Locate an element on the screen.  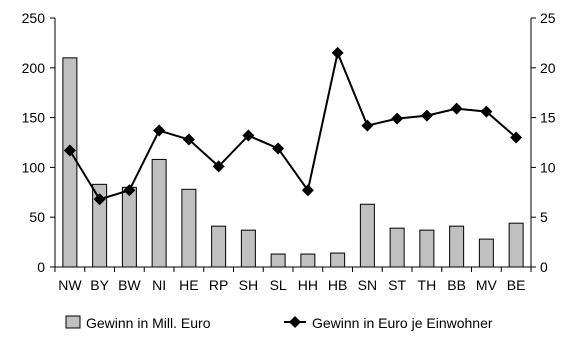
right-tick-label: 20 is located at coordinates (548, 68).